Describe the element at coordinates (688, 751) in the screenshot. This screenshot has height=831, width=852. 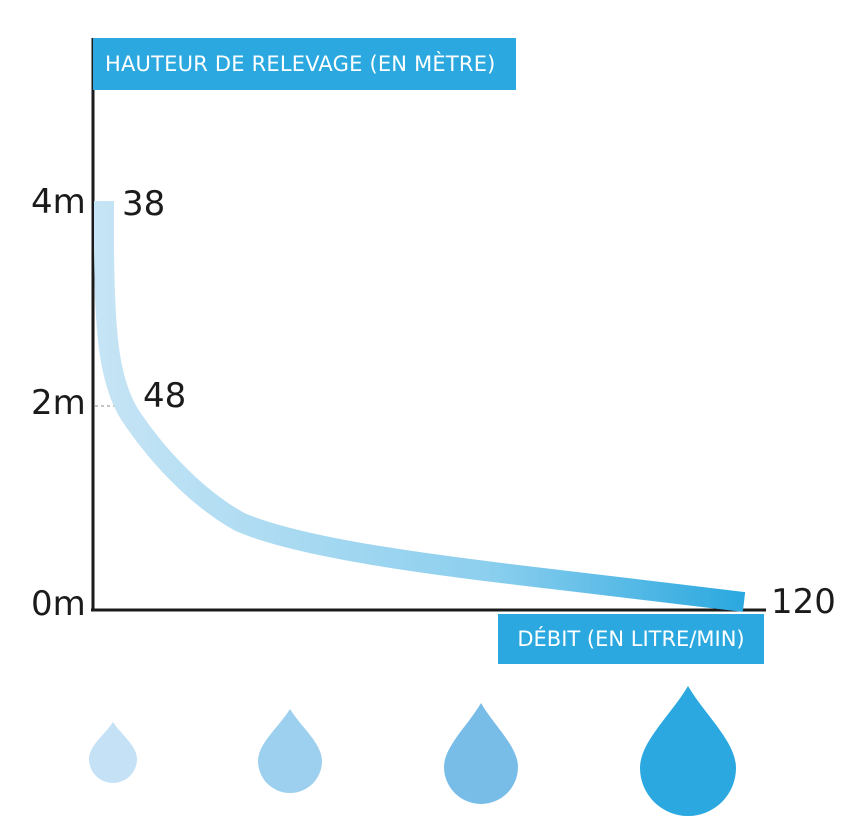
I see `xlarge-drop-icon` at that location.